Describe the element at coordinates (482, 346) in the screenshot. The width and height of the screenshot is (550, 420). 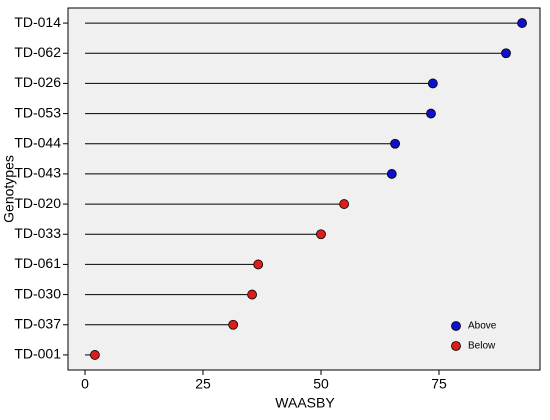
I see `legend-label: Below` at that location.